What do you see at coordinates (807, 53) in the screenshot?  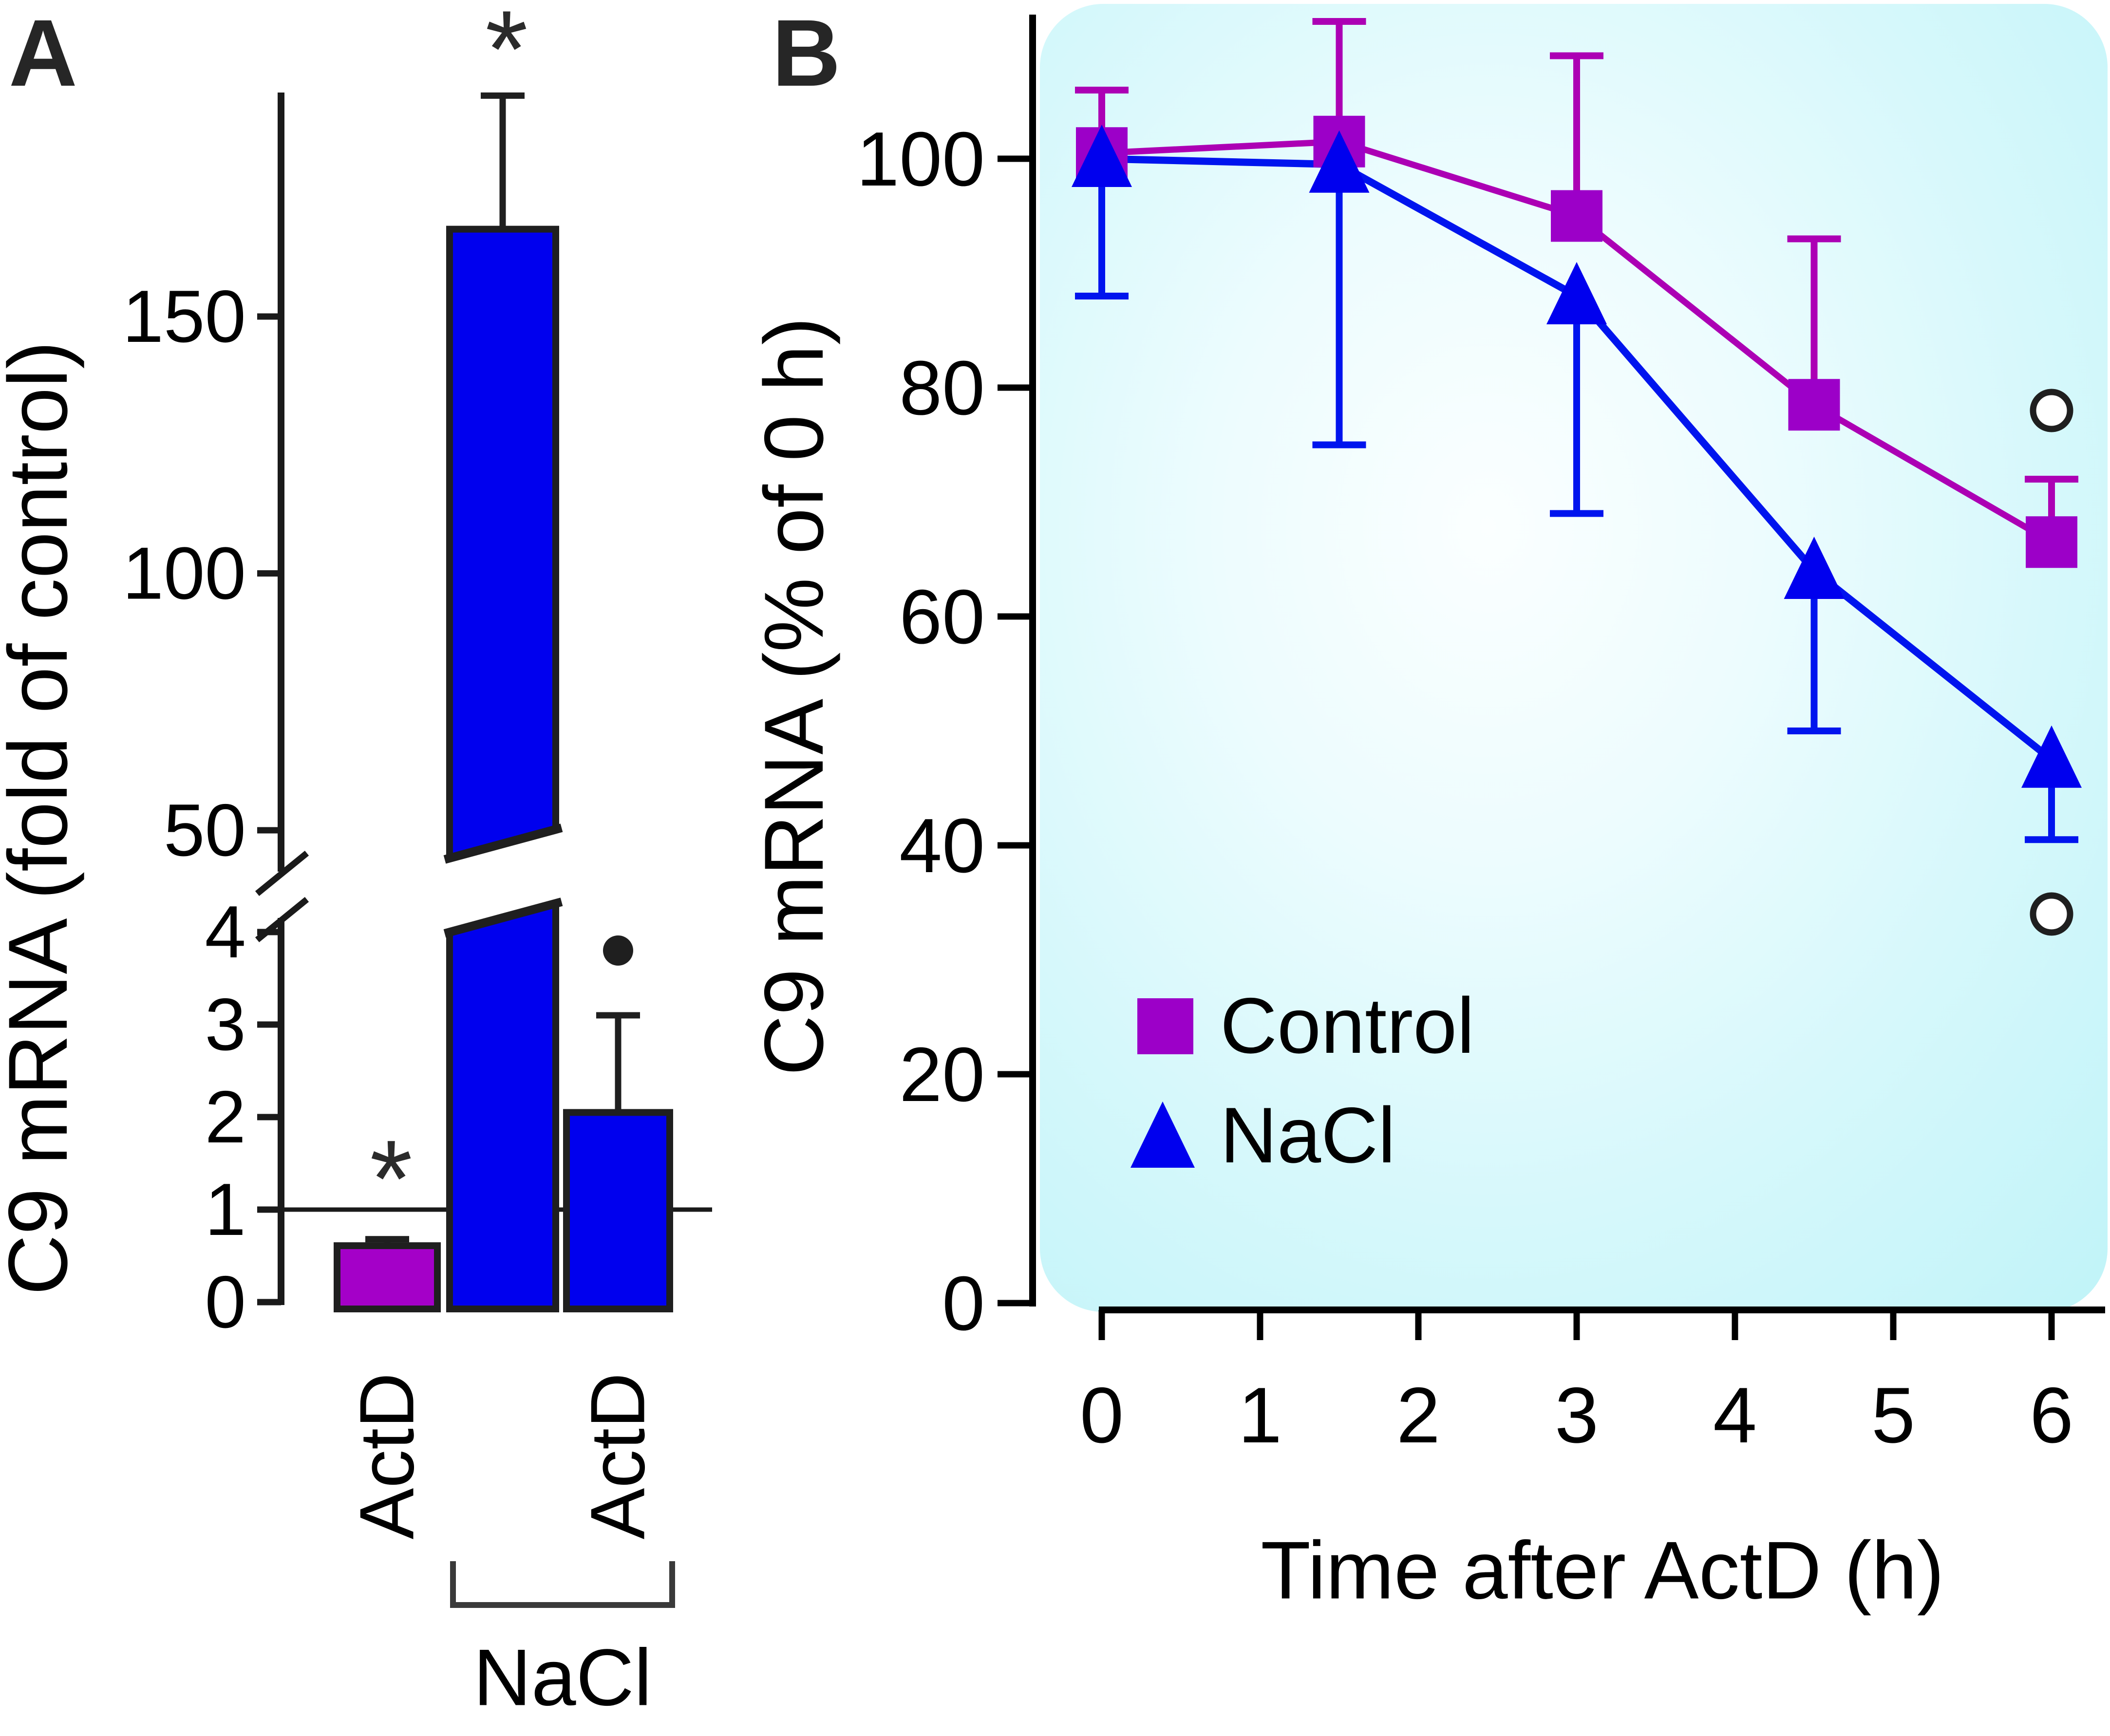 I see `panel-b-letter: B` at bounding box center [807, 53].